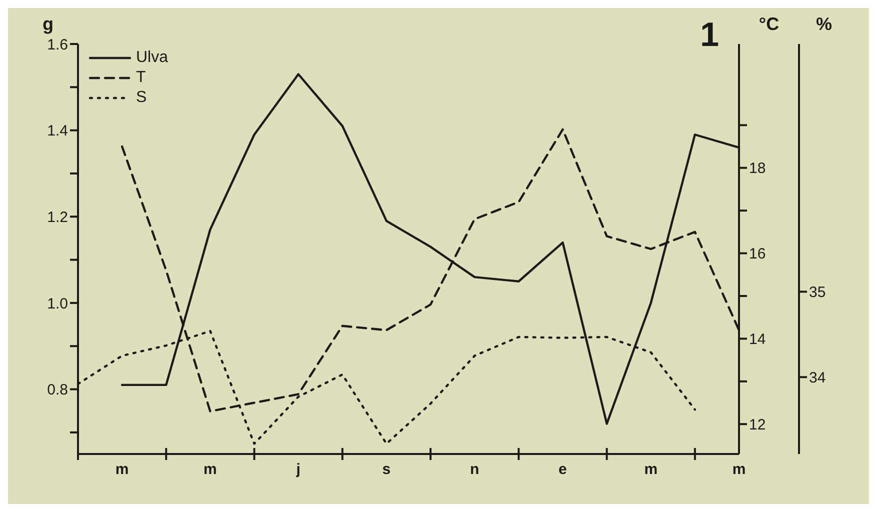 This screenshot has width=877, height=512. I want to click on y-tick-label: 1.2, so click(57, 217).